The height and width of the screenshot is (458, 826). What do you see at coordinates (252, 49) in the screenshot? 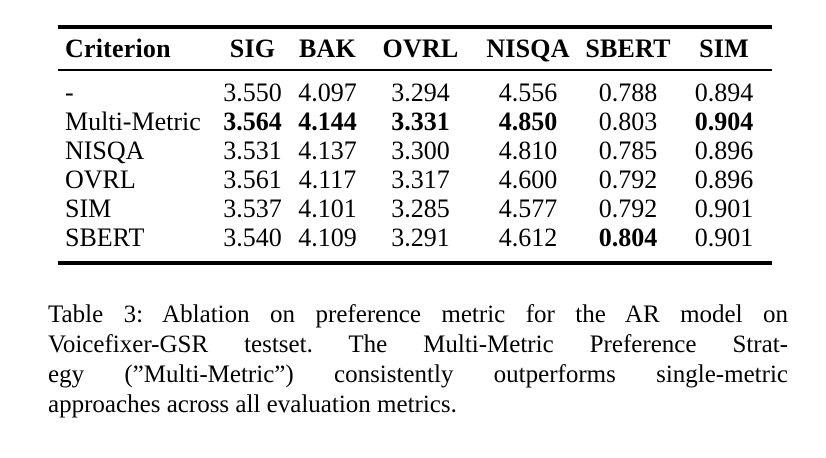
I see `column-header-sig: SIG` at bounding box center [252, 49].